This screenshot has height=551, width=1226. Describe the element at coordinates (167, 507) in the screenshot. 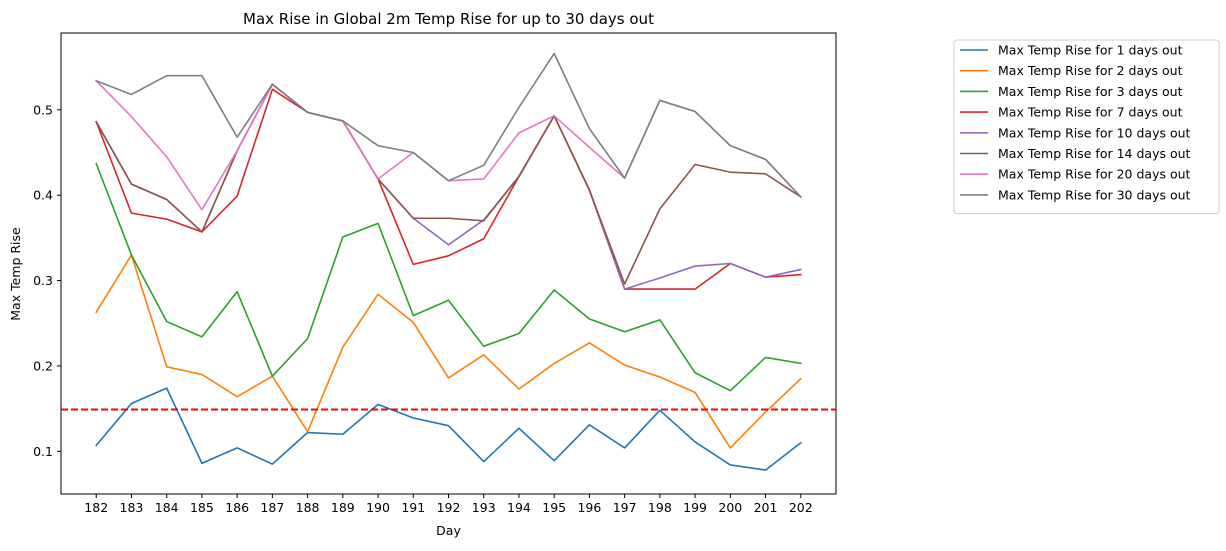

I see `x-tick-label: 184` at that location.